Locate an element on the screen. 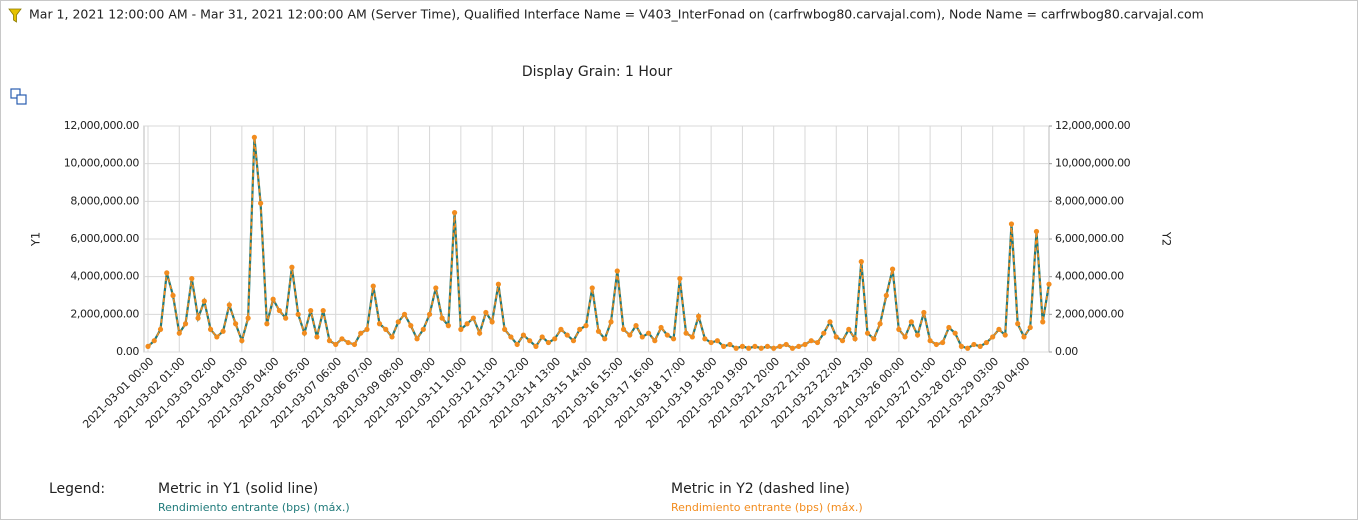 The height and width of the screenshot is (520, 1358). export-icon is located at coordinates (18, 96).